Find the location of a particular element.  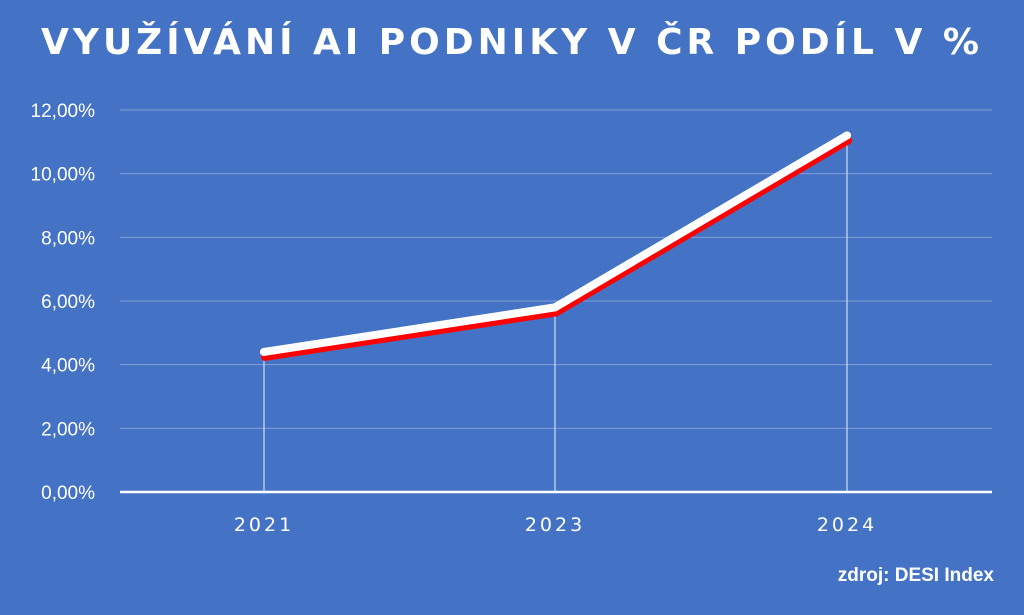

y-axis-tick-labels: 0,00% 2,00% 4,00% 6,00% 8,00% 10,00% 12,00% is located at coordinates (63, 302).